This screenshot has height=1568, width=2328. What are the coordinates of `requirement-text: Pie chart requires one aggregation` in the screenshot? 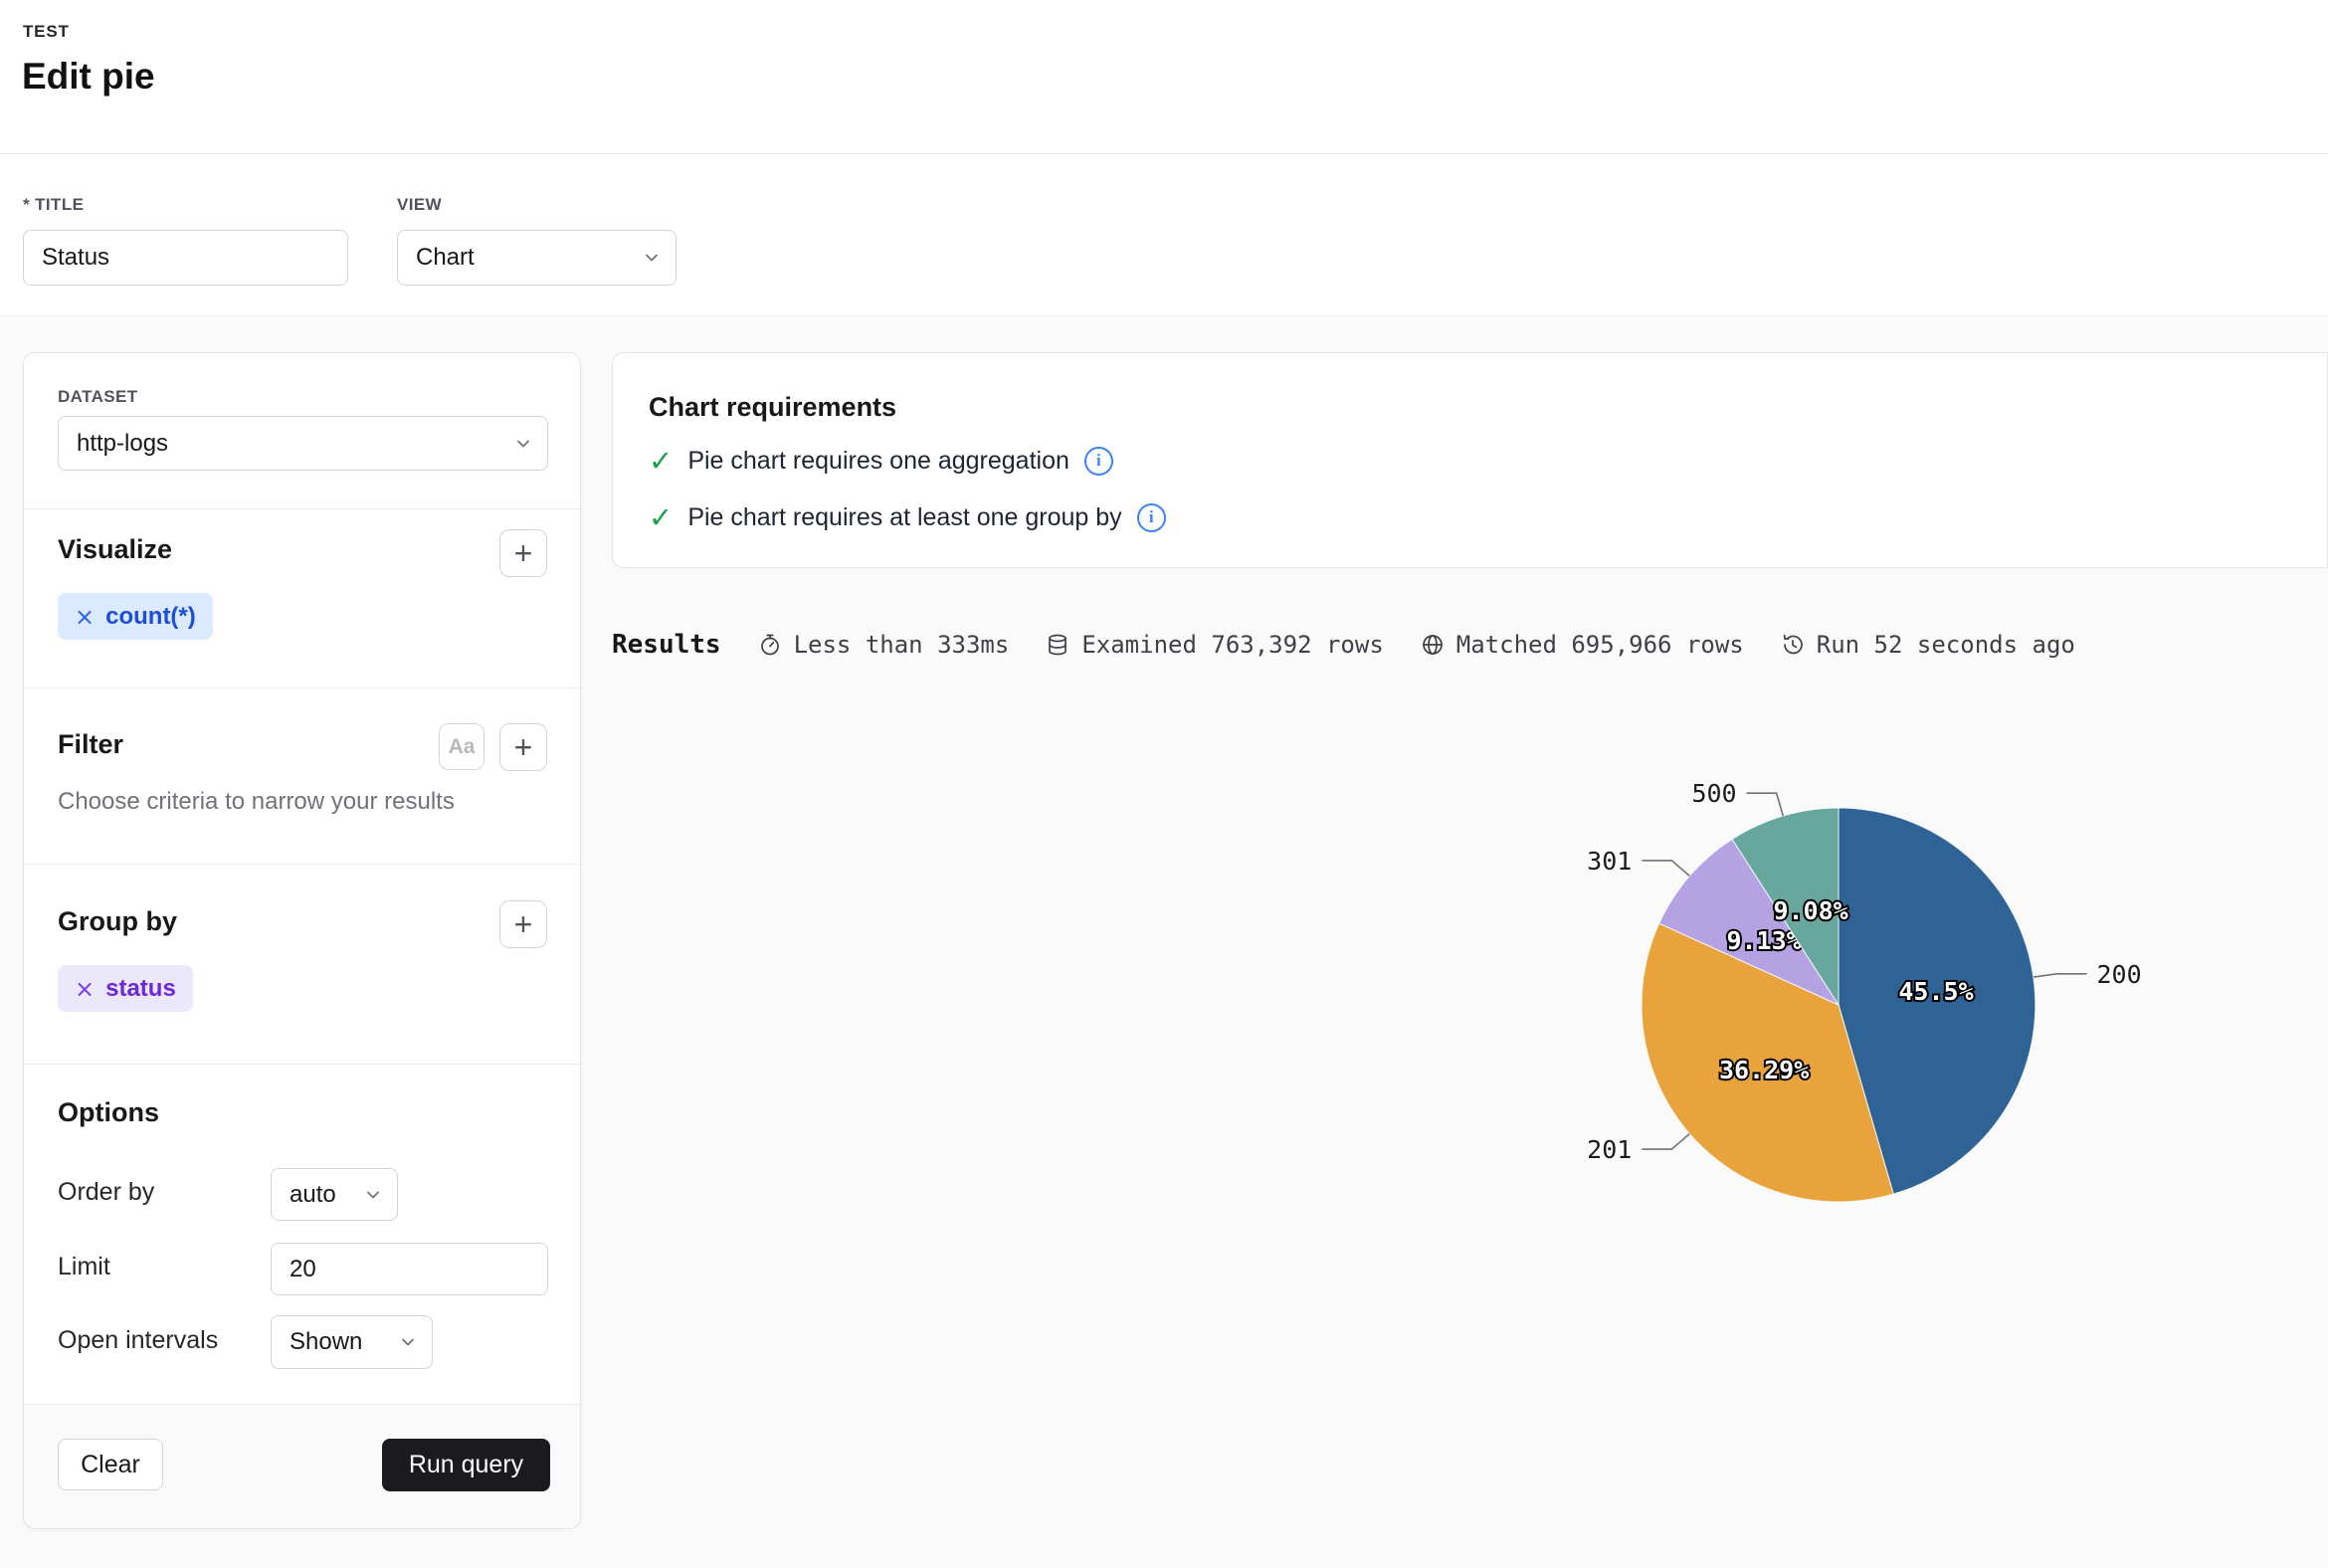 It's located at (878, 460).